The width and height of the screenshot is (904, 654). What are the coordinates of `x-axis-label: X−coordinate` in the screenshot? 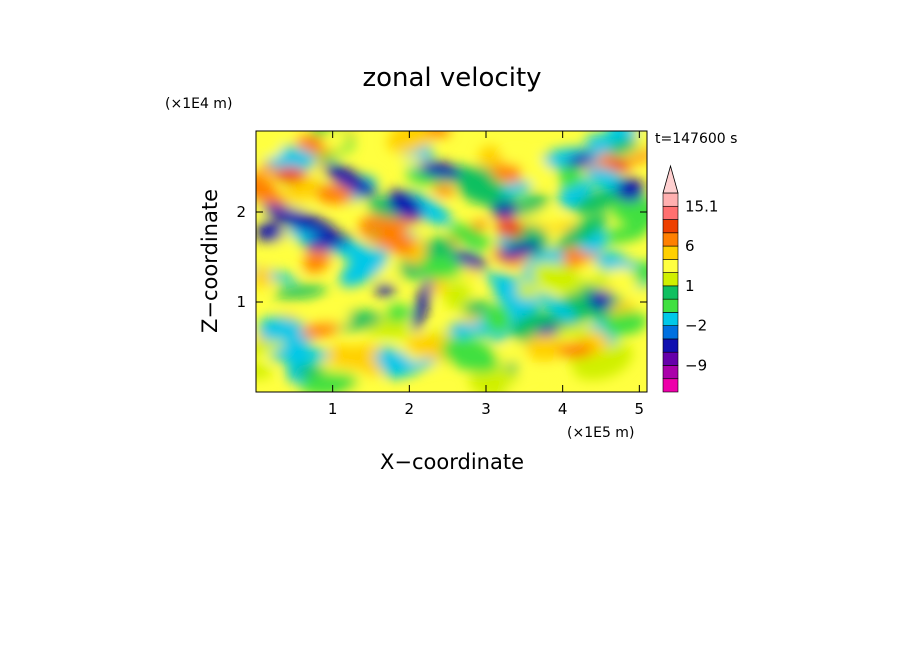 It's located at (452, 462).